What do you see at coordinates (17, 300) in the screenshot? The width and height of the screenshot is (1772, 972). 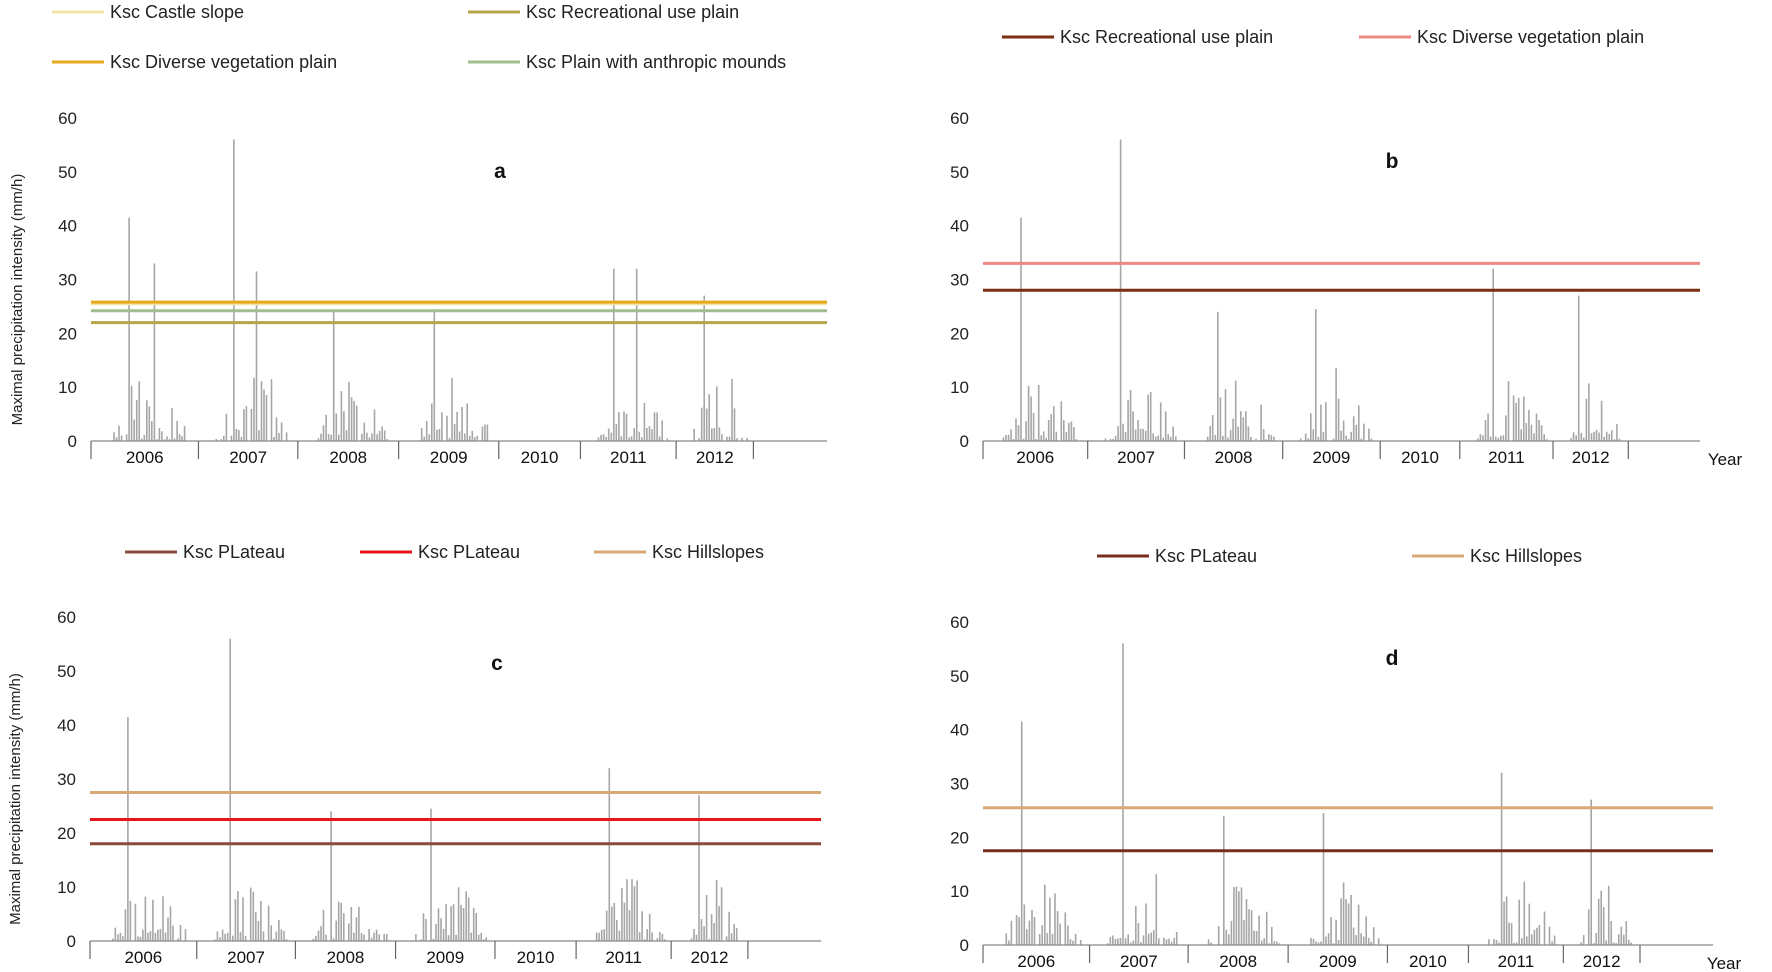 I see `y-axis-label: Maximal precipitation intensity (mm/h)` at bounding box center [17, 300].